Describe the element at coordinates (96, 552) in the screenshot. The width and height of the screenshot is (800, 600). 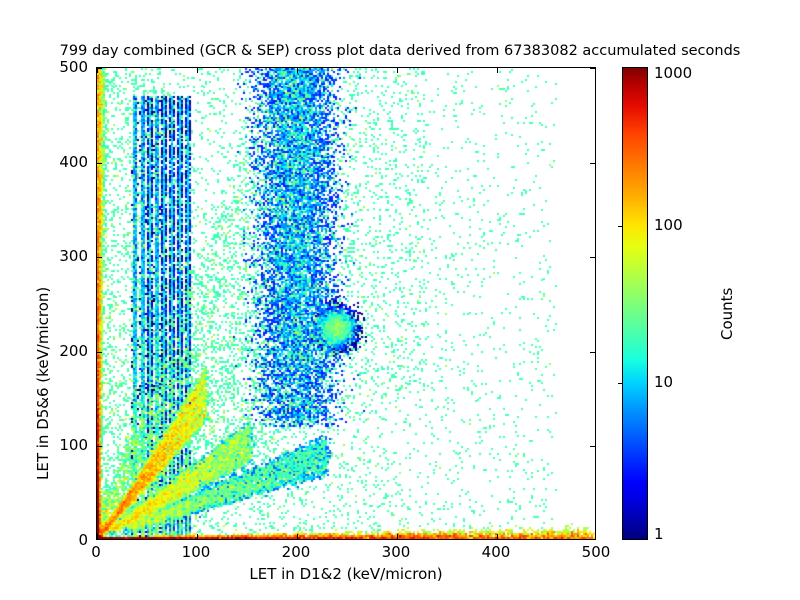
I see `x-tick-label: 0` at that location.